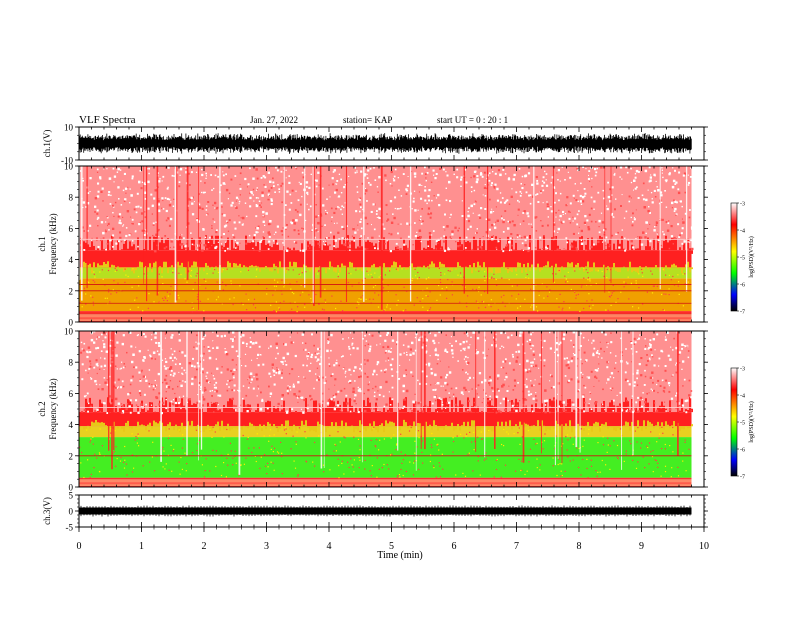 The width and height of the screenshot is (792, 617). What do you see at coordinates (454, 546) in the screenshot?
I see `x-axis-tick-label: 6` at bounding box center [454, 546].